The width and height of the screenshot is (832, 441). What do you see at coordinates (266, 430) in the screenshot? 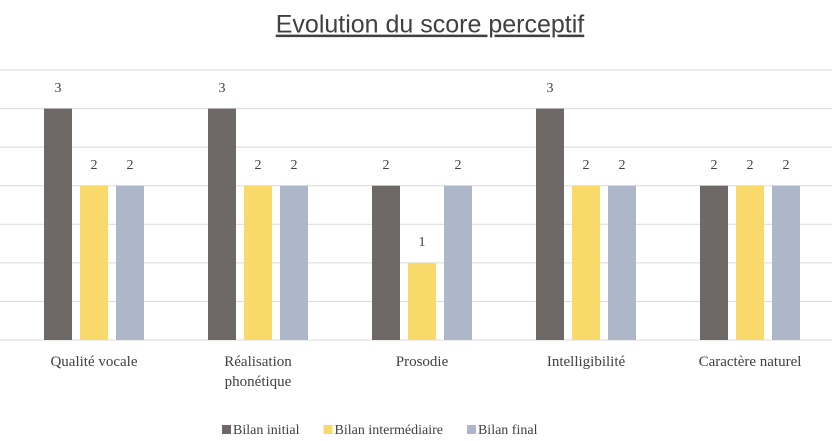
I see `legend-label: Bilan initial` at bounding box center [266, 430].